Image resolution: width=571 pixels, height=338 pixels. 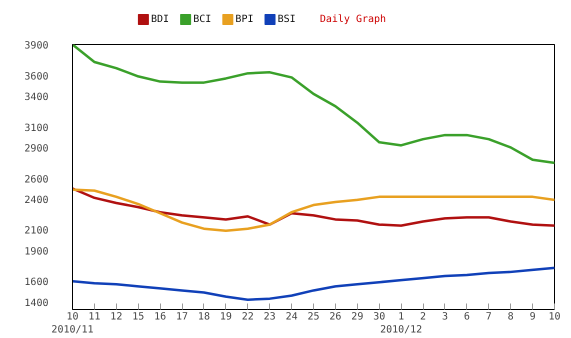 What do you see at coordinates (36, 282) in the screenshot?
I see `y-tick-label: 1600` at bounding box center [36, 282].